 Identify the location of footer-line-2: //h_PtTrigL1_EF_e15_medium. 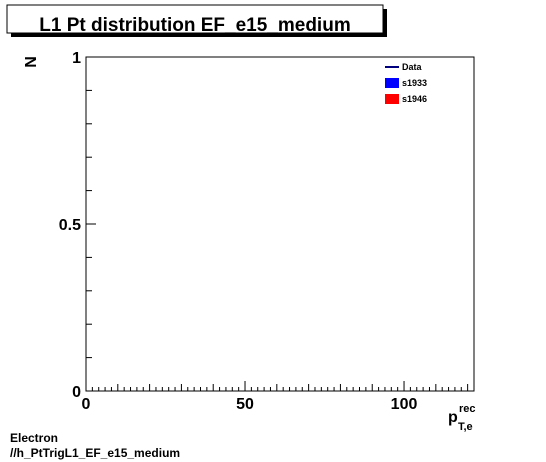
(95, 453).